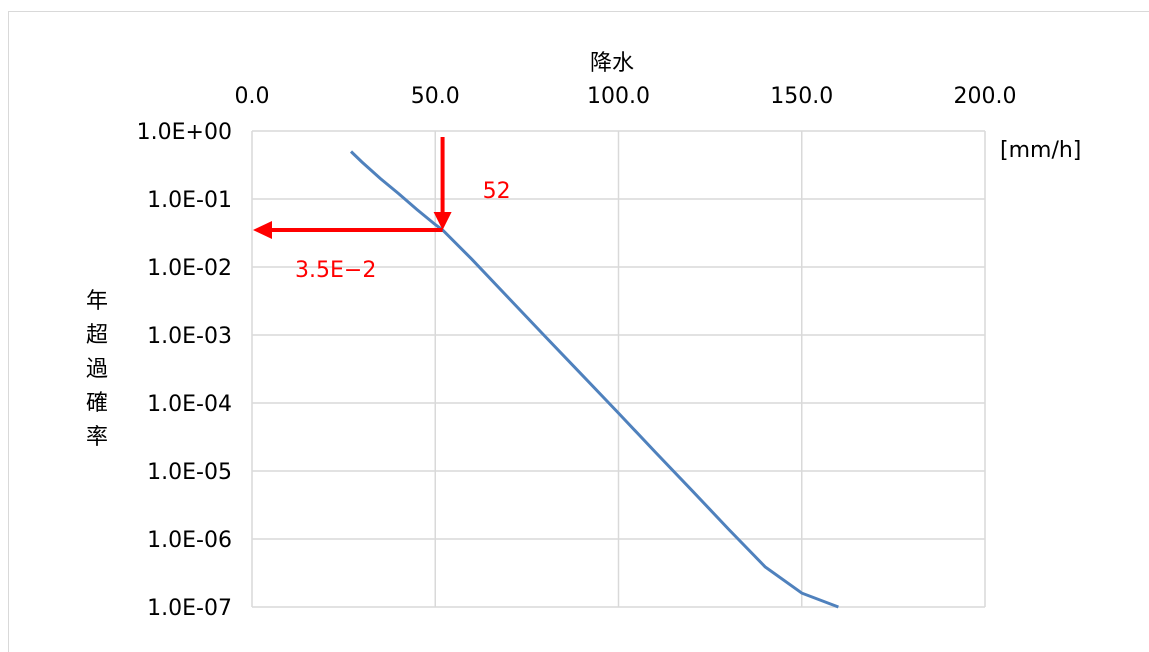  Describe the element at coordinates (184, 132) in the screenshot. I see `y-tick-label: 1.0E+00` at that location.